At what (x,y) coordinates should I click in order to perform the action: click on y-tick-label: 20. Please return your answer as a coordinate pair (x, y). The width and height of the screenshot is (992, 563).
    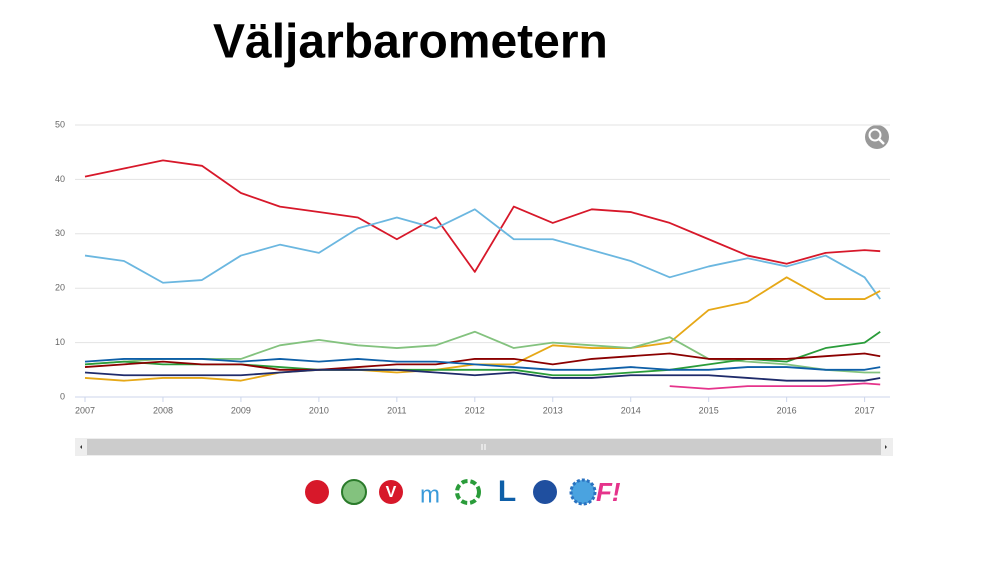
    Looking at the image, I should click on (60, 288).